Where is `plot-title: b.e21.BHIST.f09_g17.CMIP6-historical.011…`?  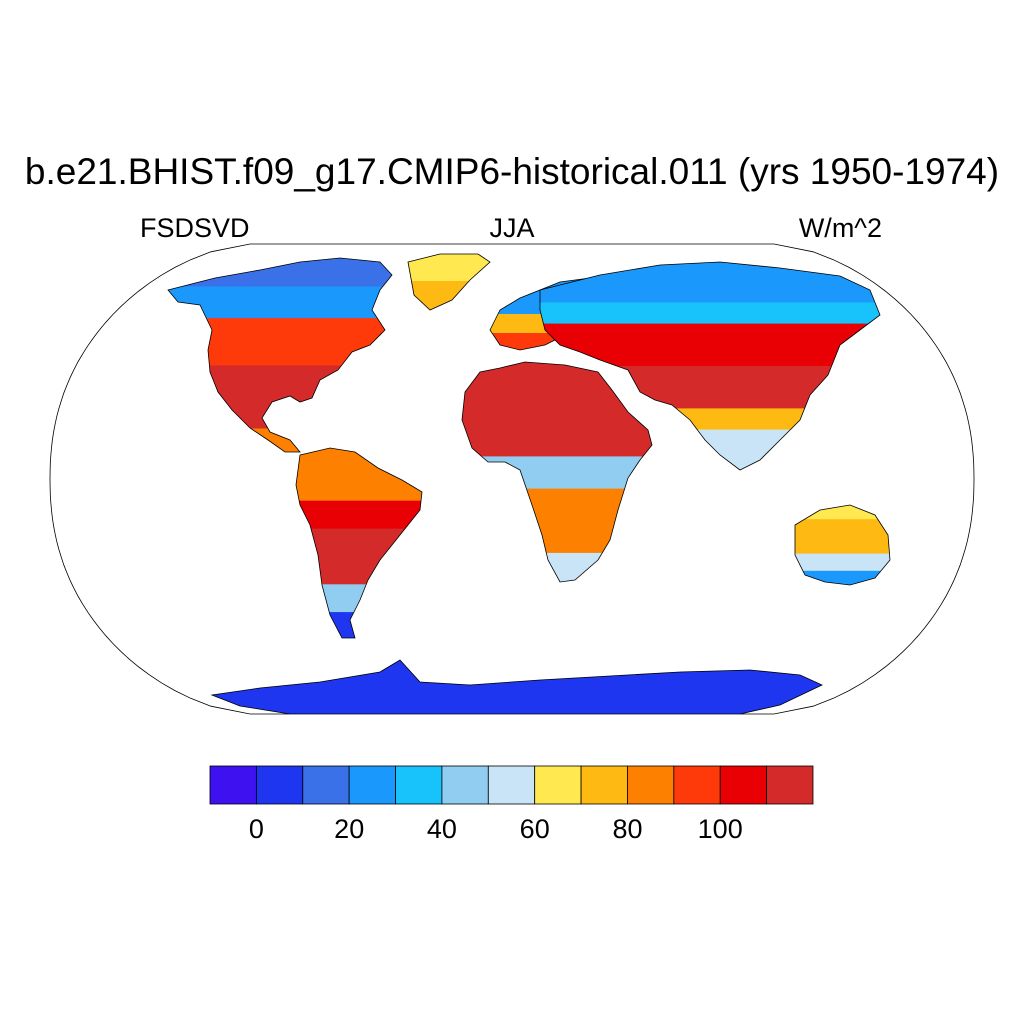
plot-title: b.e21.BHIST.f09_g17.CMIP6-historical.011… is located at coordinates (512, 171).